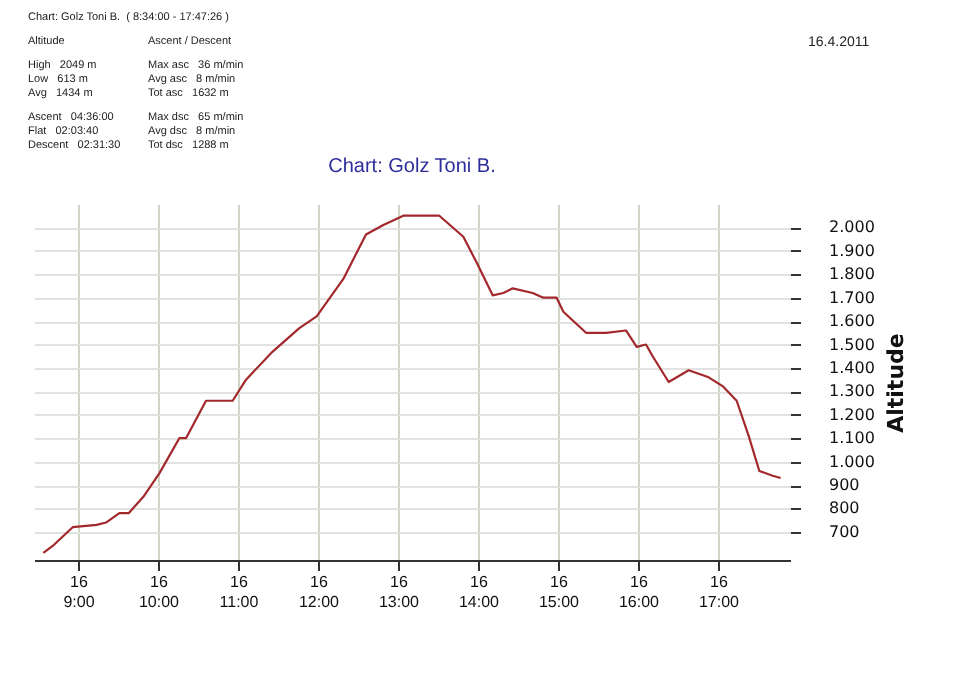  I want to click on y-tick-label: 1.300, so click(852, 391).